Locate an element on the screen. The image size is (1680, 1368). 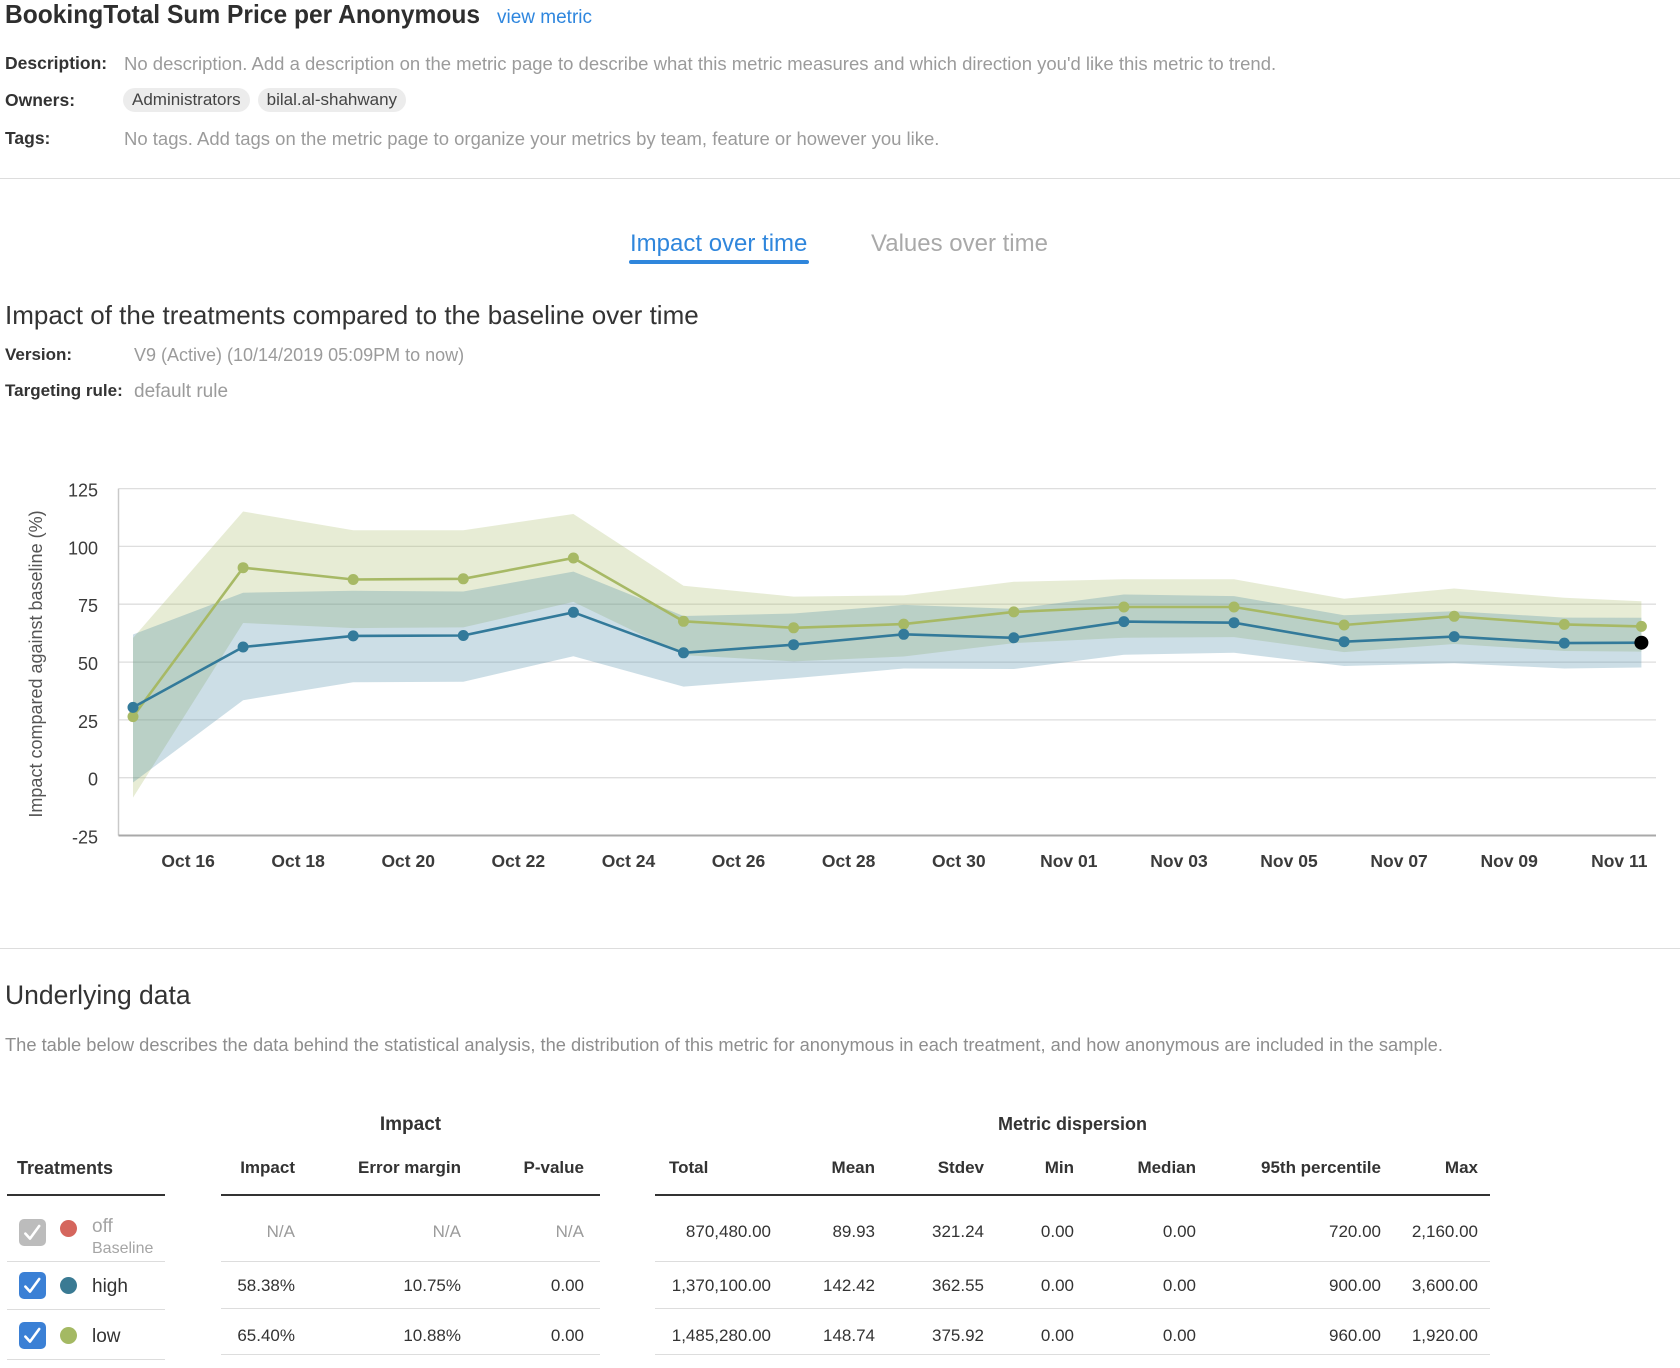
svg-text: 125 is located at coordinates (83, 491).